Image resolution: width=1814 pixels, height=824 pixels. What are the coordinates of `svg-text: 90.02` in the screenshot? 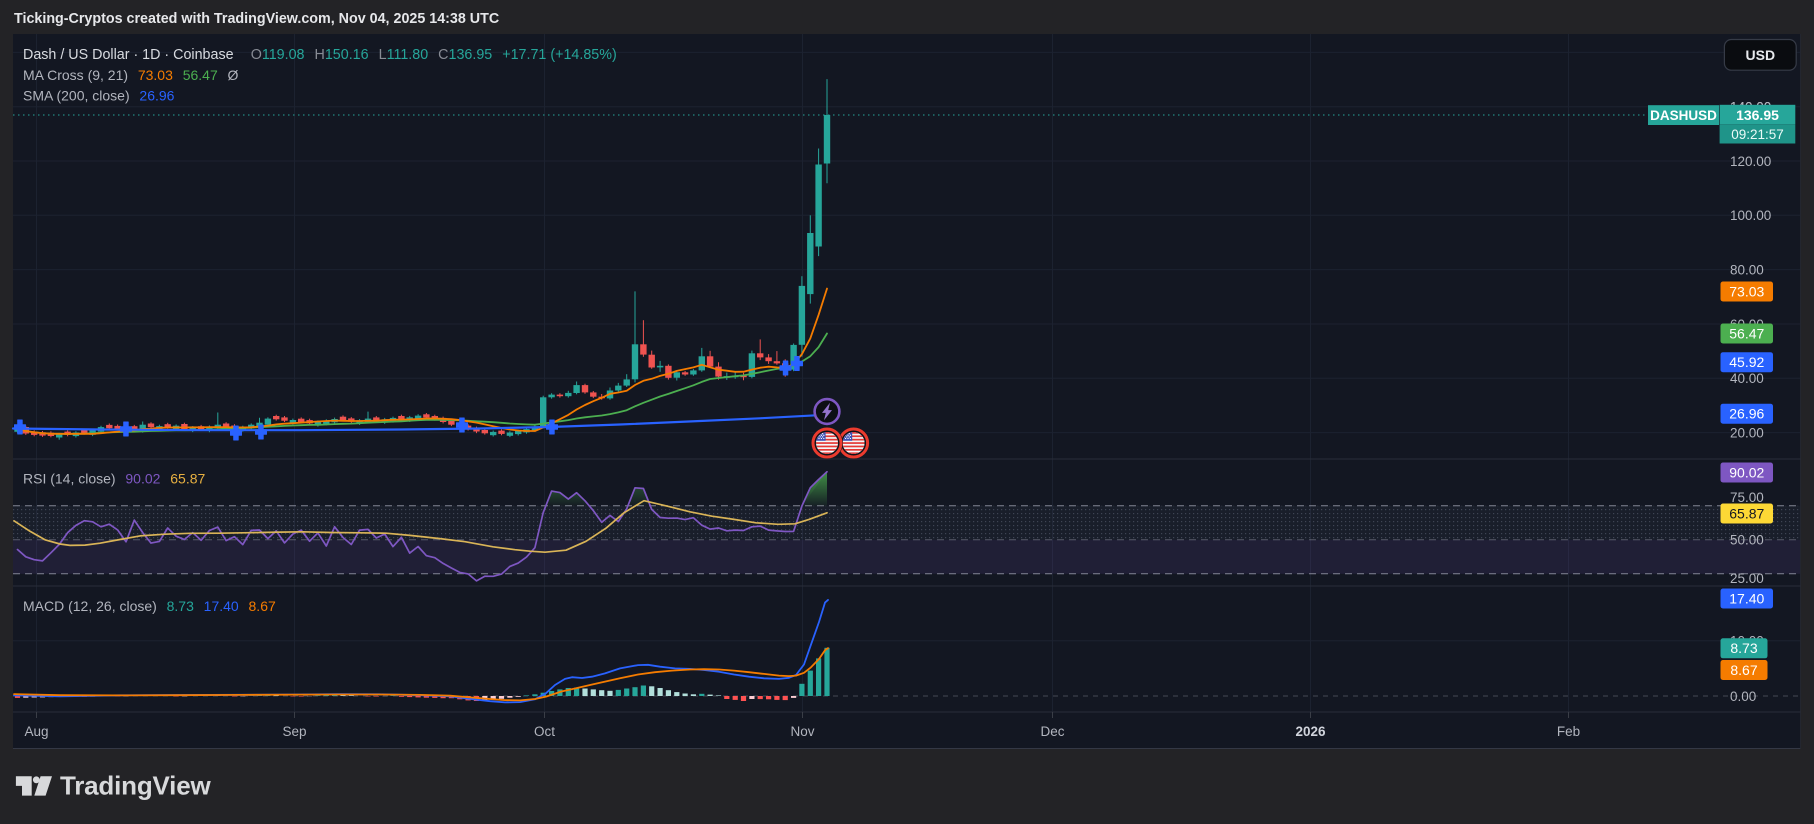 It's located at (1746, 472).